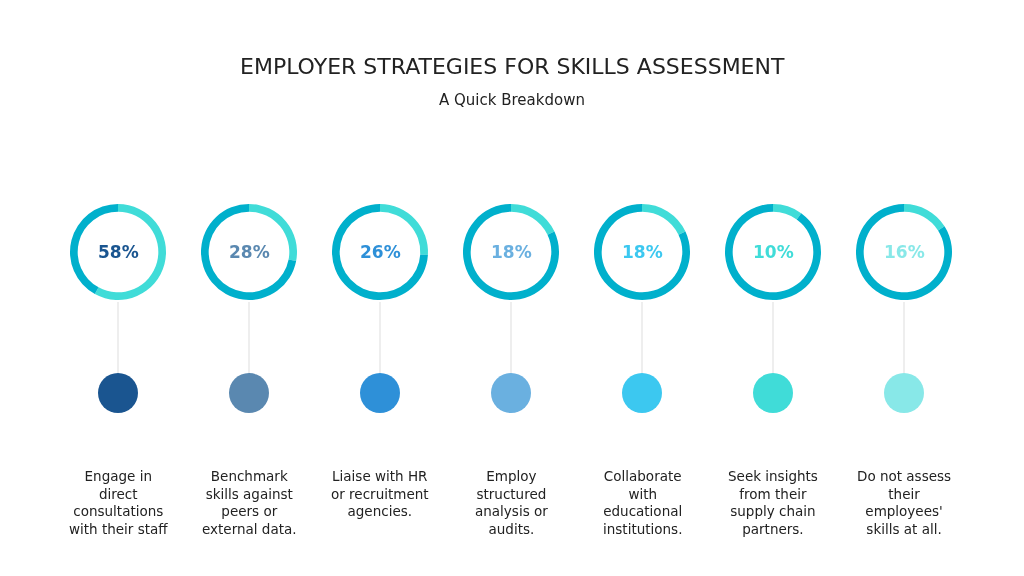 This screenshot has width=1024, height=576. Describe the element at coordinates (904, 502) in the screenshot. I see `text: Do not assess their employees' skills at all.` at that location.